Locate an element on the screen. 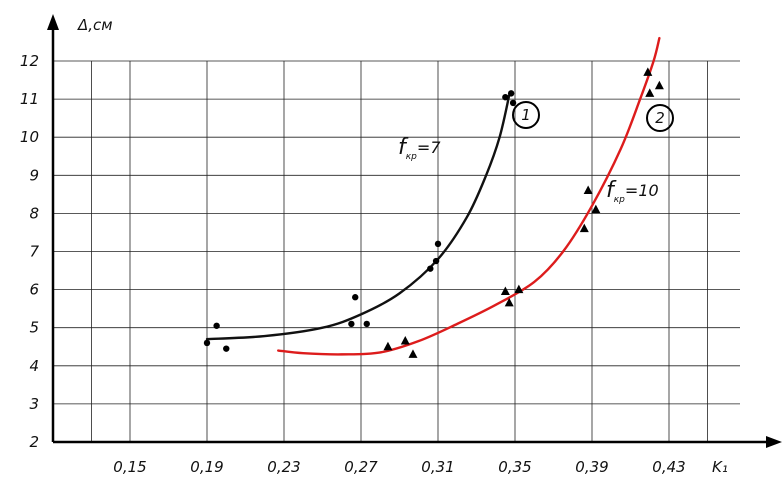 This screenshot has height=486, width=783. x-tick-label: 0,23 is located at coordinates (283, 467).